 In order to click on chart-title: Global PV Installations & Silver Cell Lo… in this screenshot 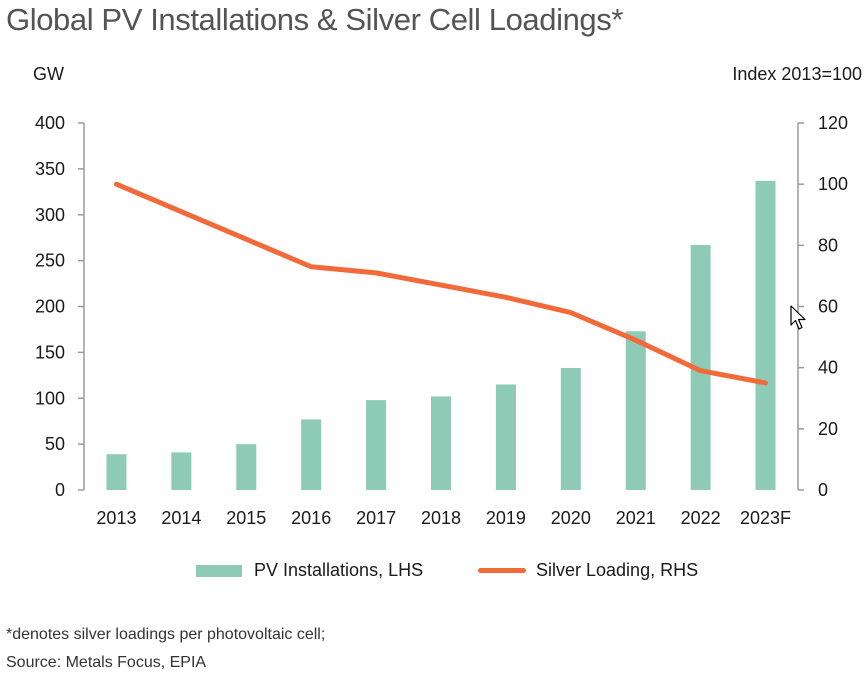, I will do `click(315, 19)`.